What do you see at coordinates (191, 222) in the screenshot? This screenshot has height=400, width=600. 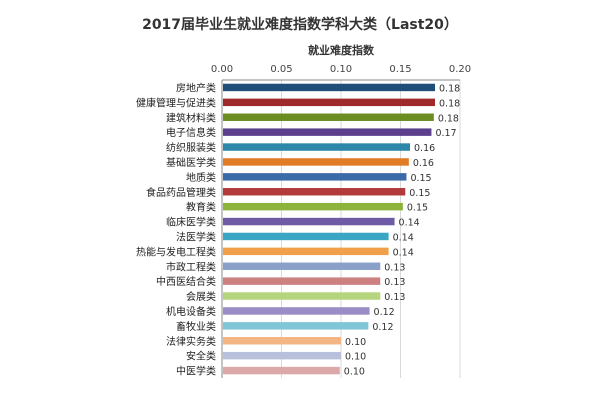 I see `y-category-label: 临床医学类` at bounding box center [191, 222].